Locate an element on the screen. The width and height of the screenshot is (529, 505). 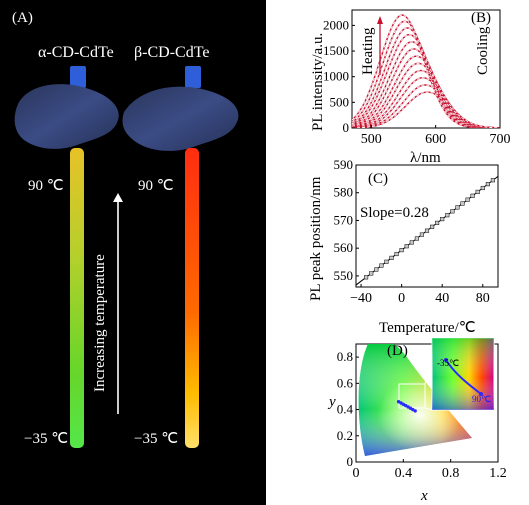
tube-left is located at coordinates (77, 298).